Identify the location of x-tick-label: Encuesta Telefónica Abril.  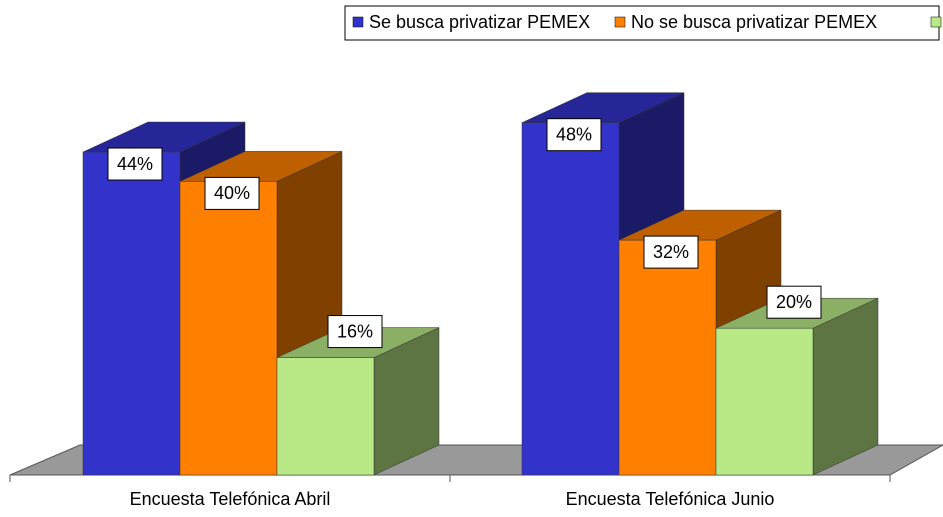
(230, 499).